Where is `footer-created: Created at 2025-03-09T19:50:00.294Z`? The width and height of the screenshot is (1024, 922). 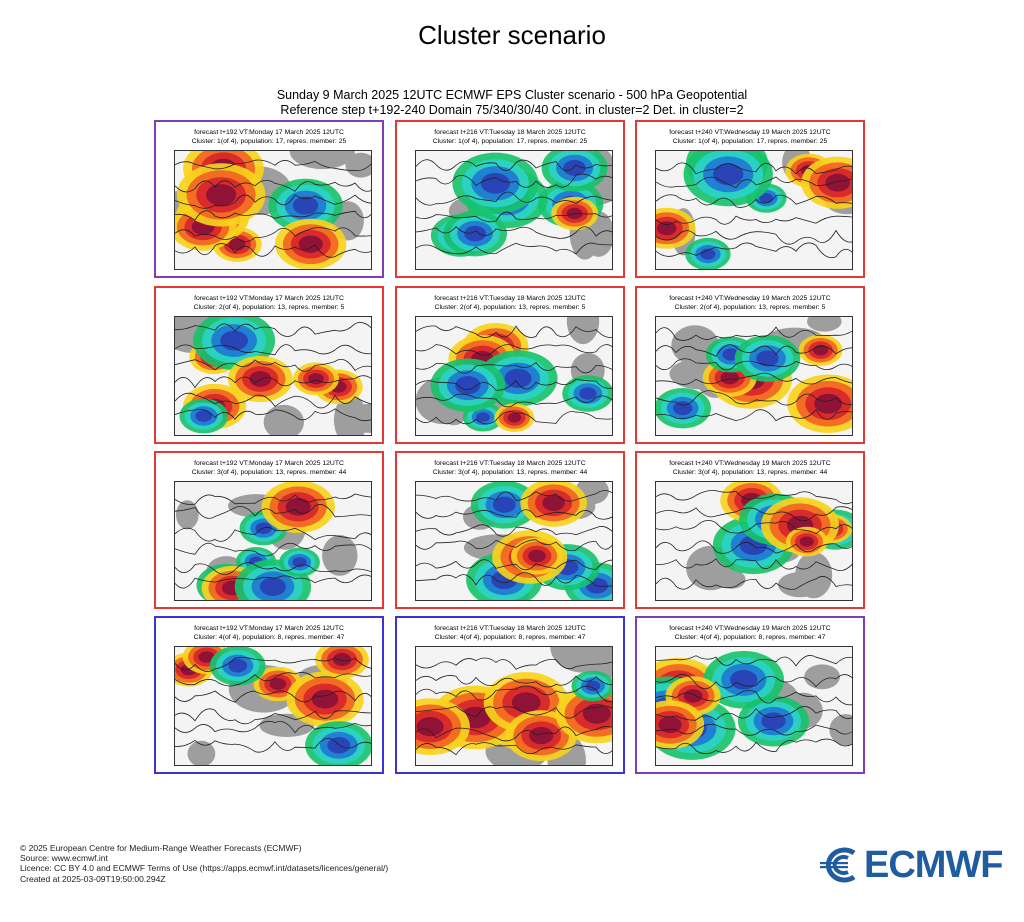
footer-created: Created at 2025-03-09T19:50:00.294Z is located at coordinates (93, 878).